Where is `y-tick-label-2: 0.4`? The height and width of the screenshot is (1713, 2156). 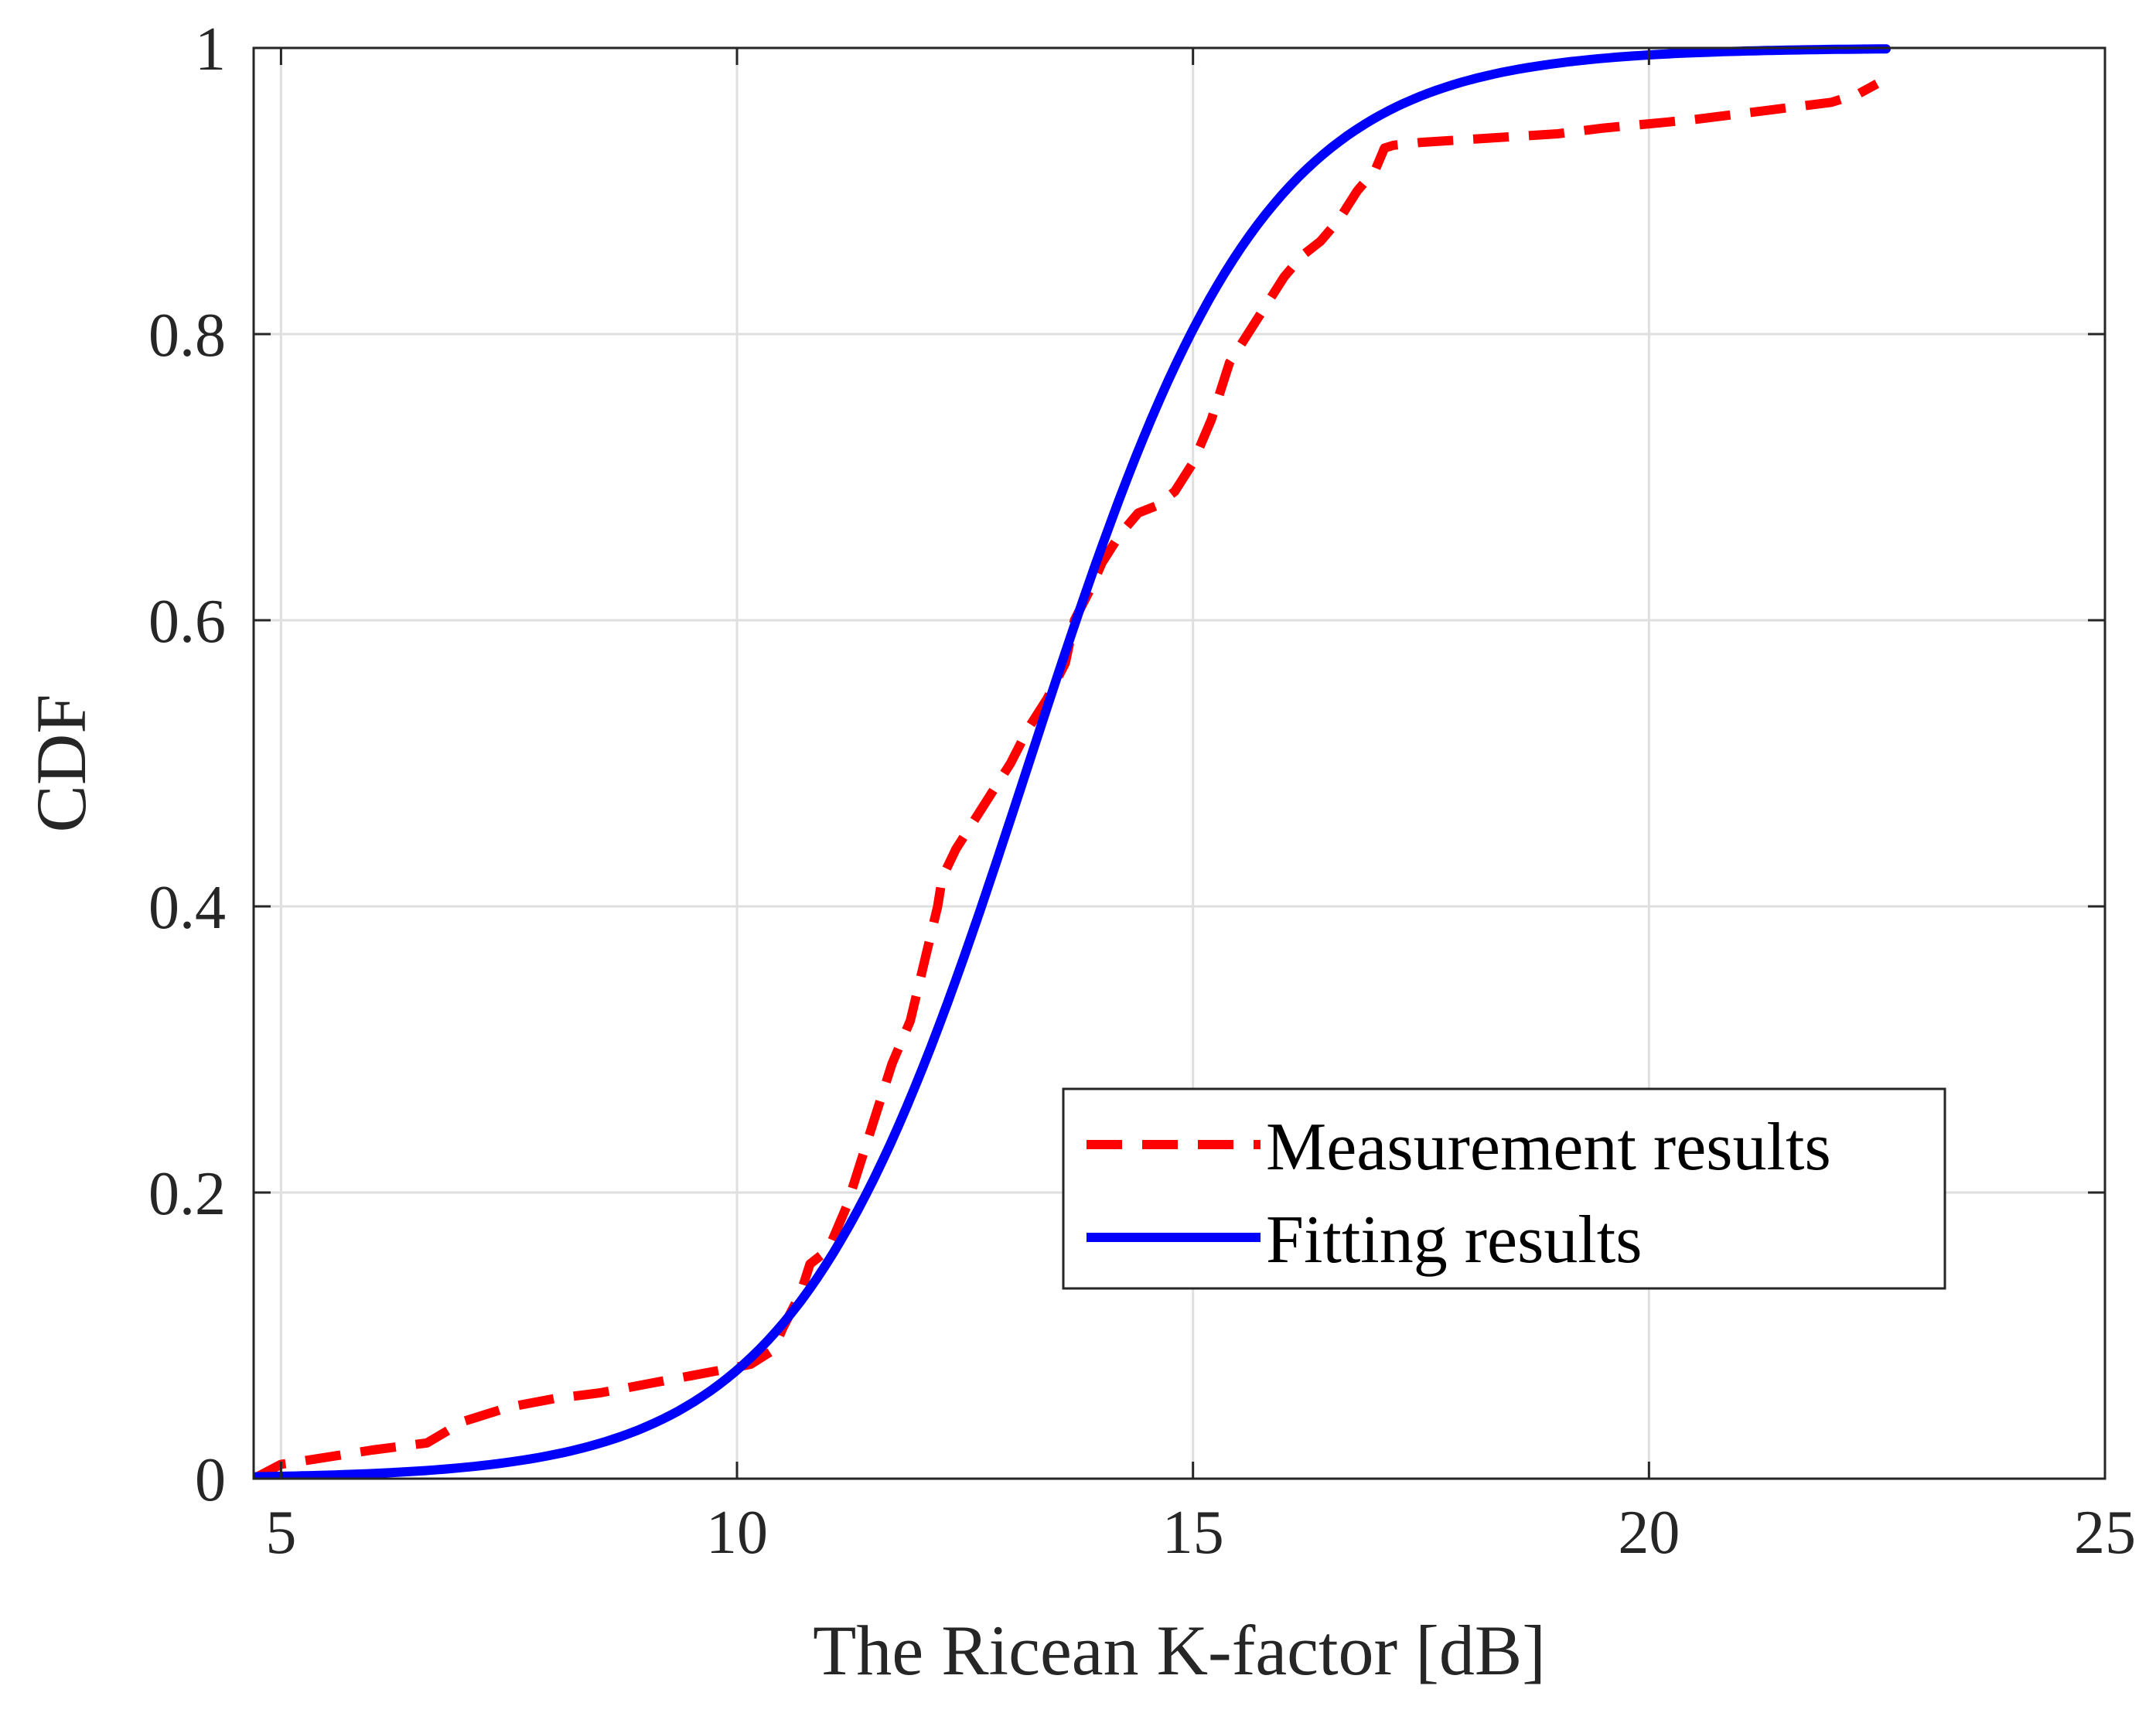 y-tick-label-2: 0.4 is located at coordinates (187, 908).